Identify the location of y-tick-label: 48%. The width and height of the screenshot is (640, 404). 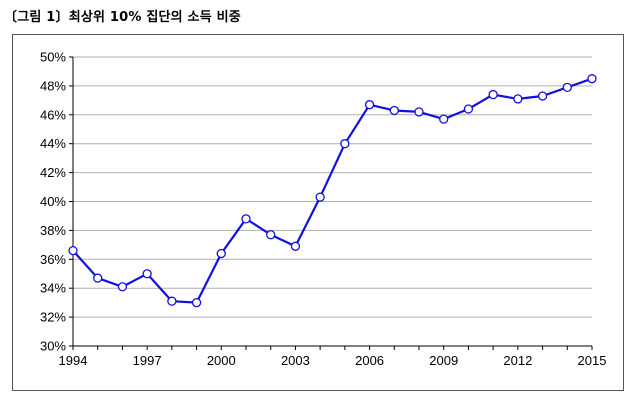
(53, 85).